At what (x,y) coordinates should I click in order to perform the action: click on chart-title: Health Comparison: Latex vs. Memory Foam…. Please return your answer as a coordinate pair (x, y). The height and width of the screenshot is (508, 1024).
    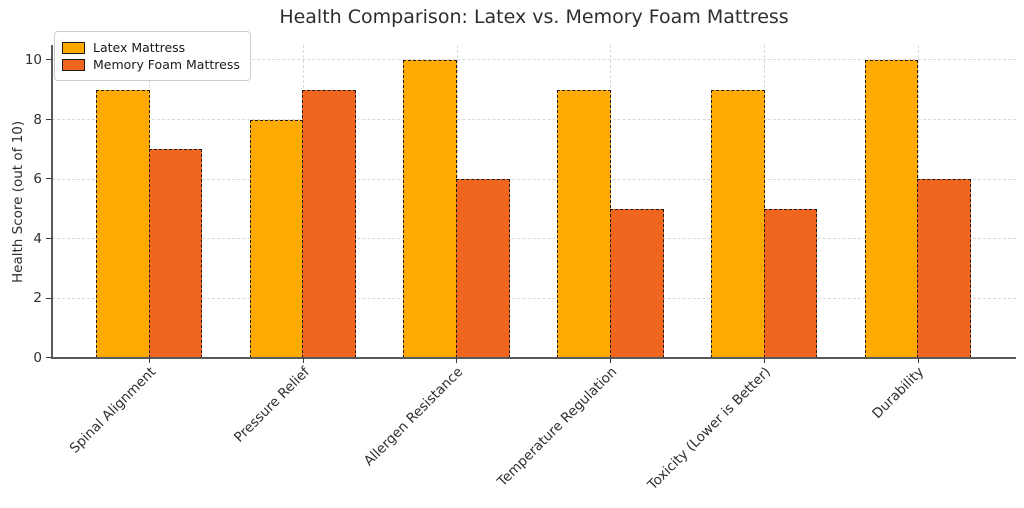
    Looking at the image, I should click on (534, 17).